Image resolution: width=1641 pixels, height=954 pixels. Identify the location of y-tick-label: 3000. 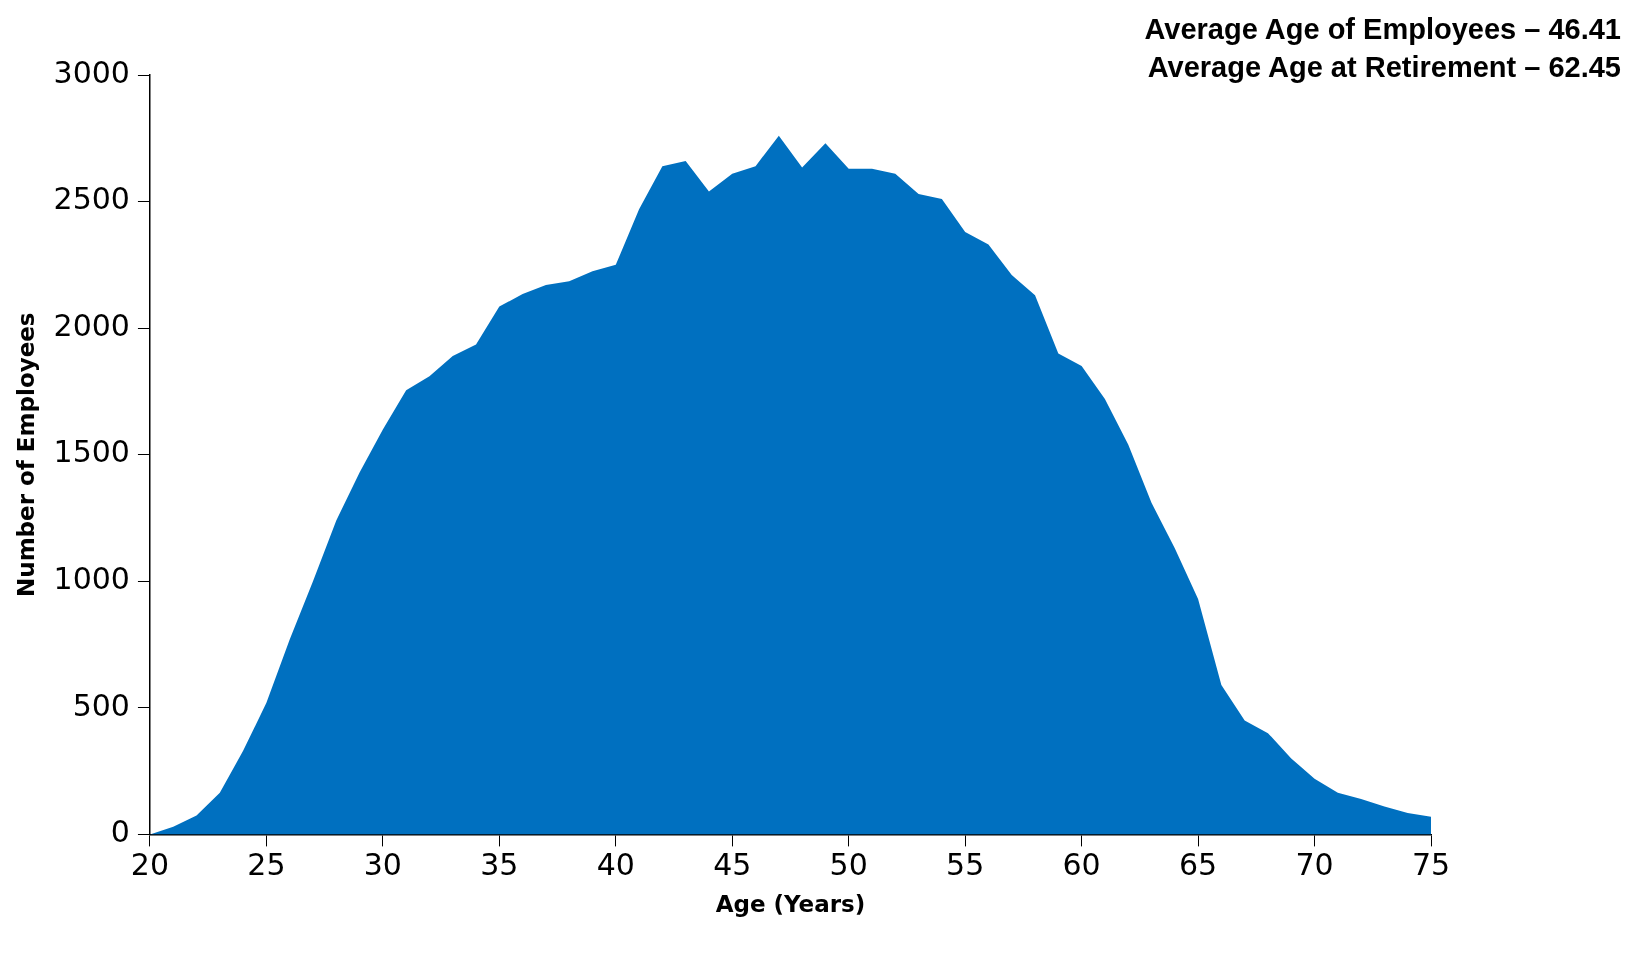
(91, 72).